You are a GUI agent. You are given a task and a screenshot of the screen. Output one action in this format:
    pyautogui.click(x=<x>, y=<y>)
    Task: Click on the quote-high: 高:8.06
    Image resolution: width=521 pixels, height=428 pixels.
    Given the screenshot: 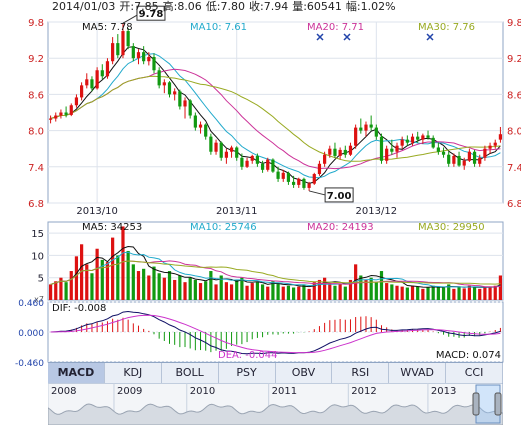 What is the action you would take?
    pyautogui.click(x=182, y=6)
    